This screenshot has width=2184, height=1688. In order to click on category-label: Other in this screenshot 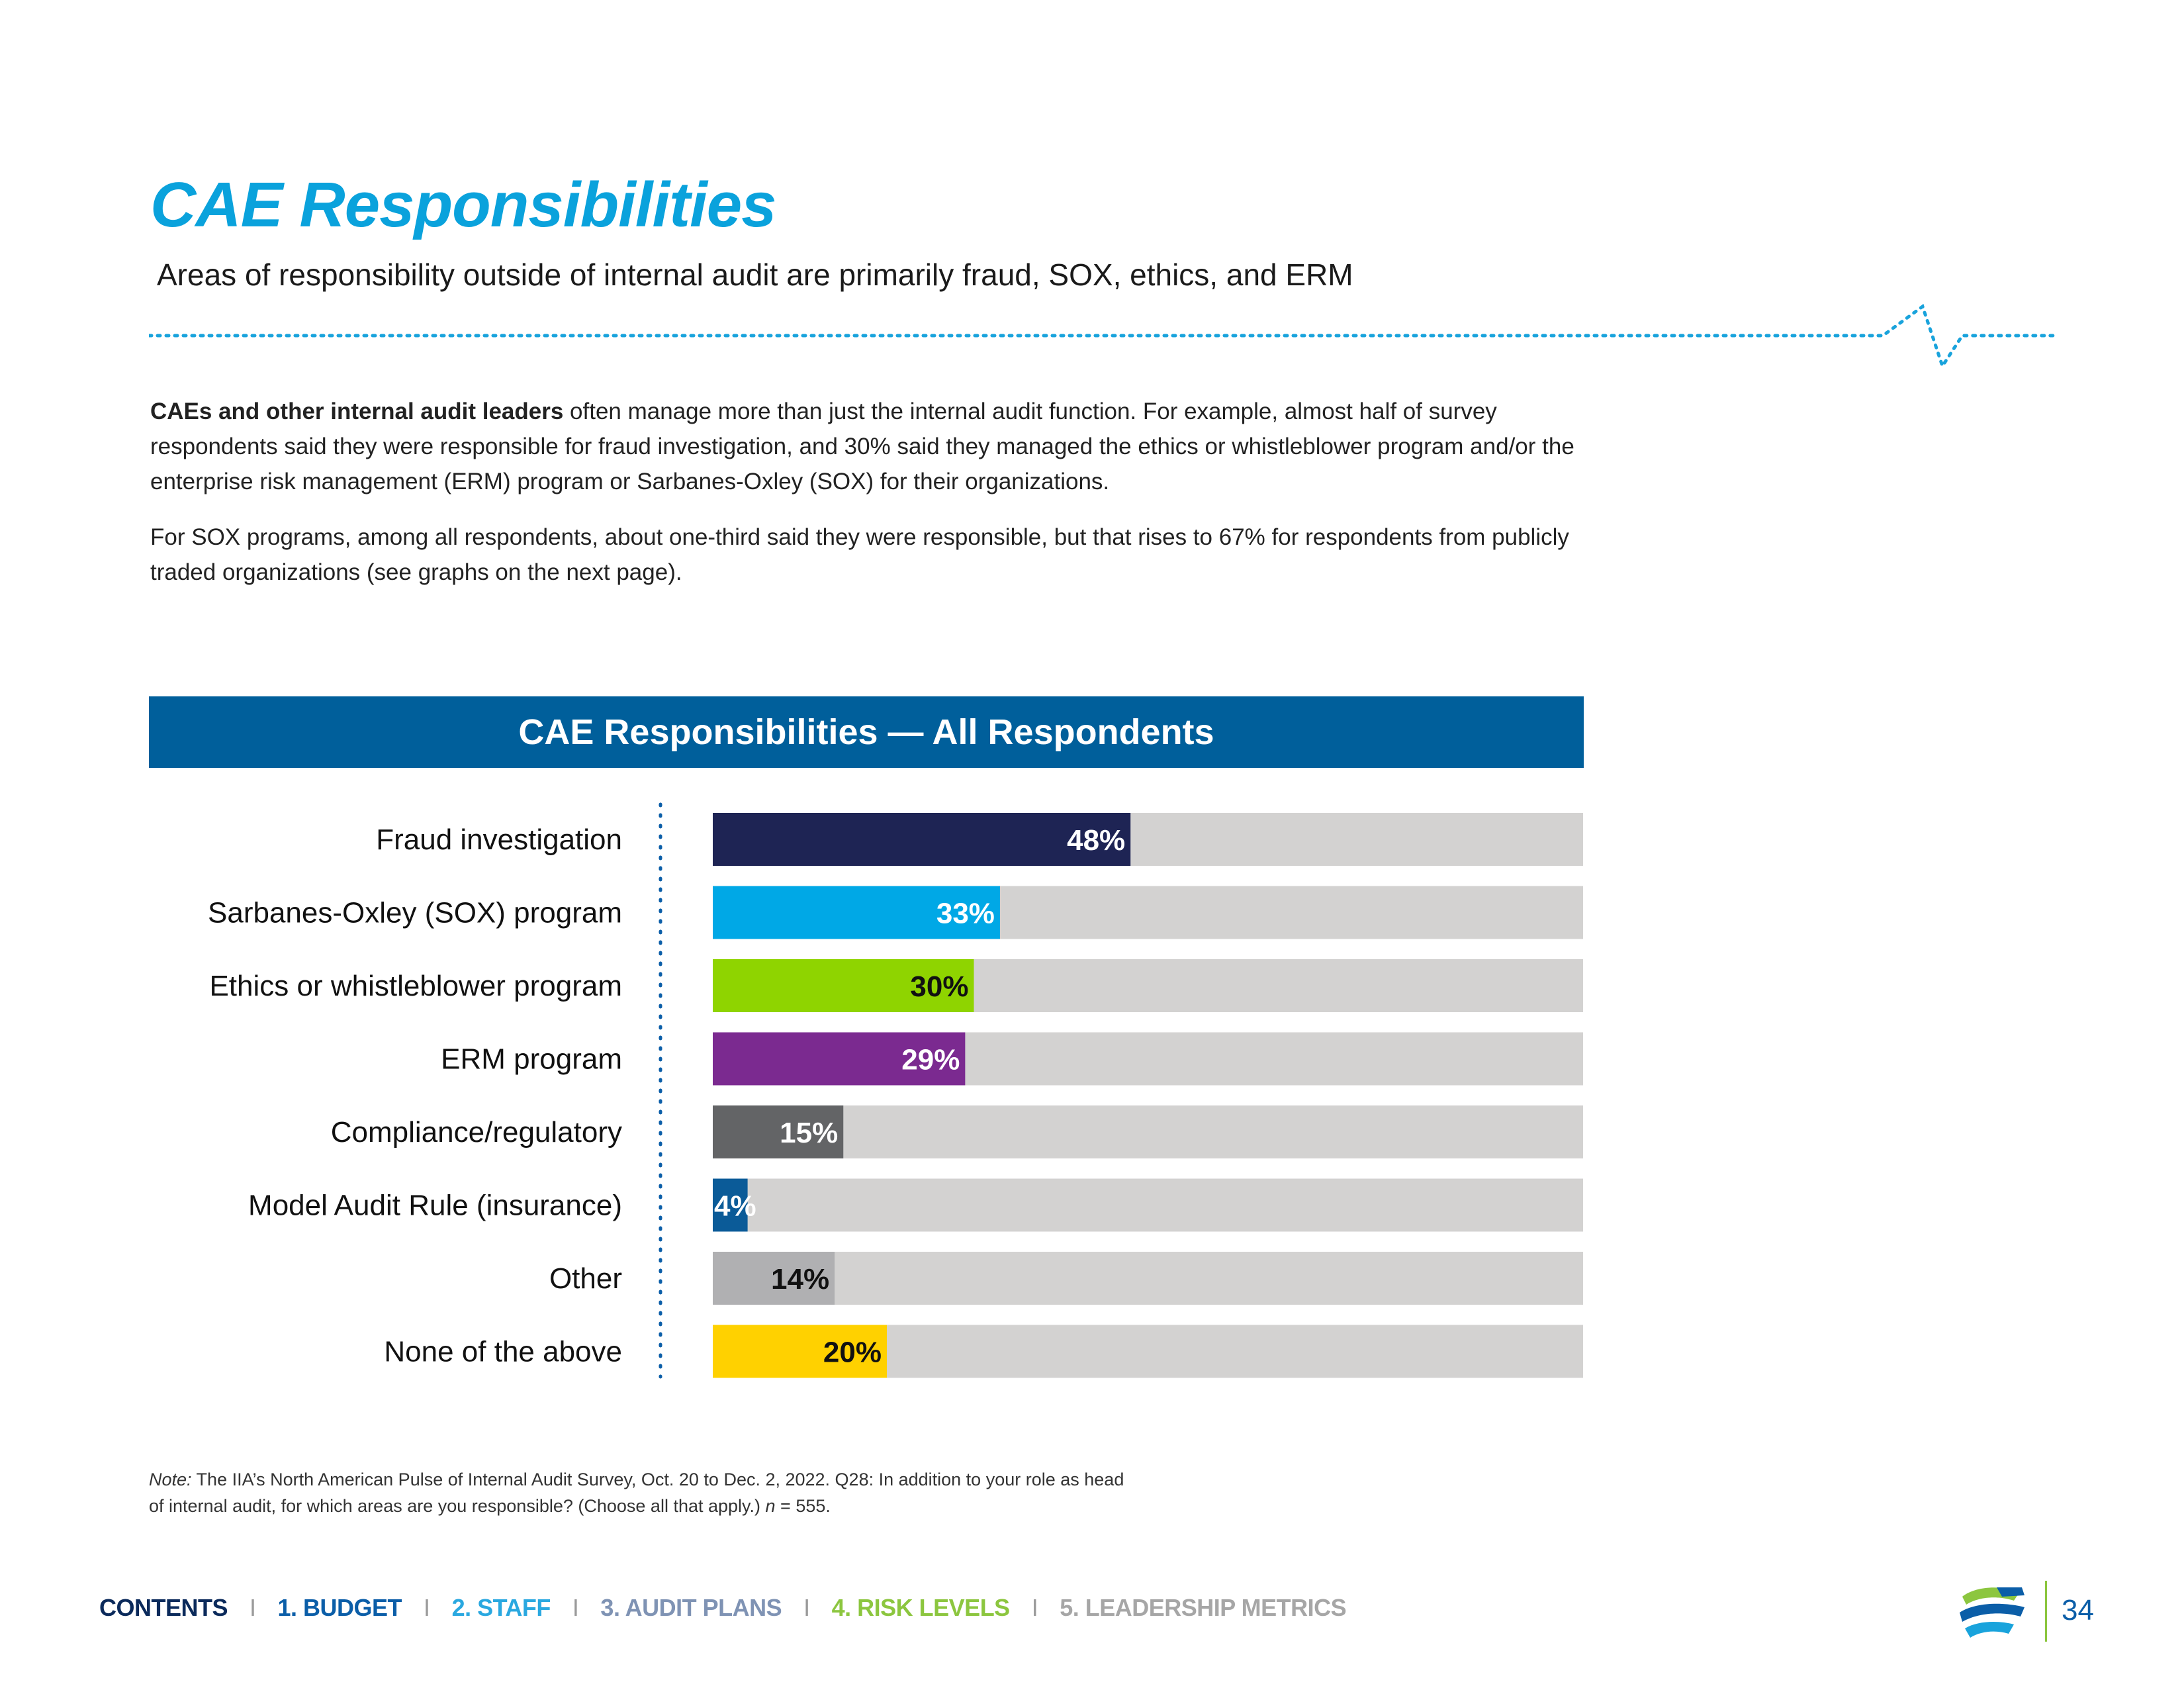, I will do `click(585, 1278)`.